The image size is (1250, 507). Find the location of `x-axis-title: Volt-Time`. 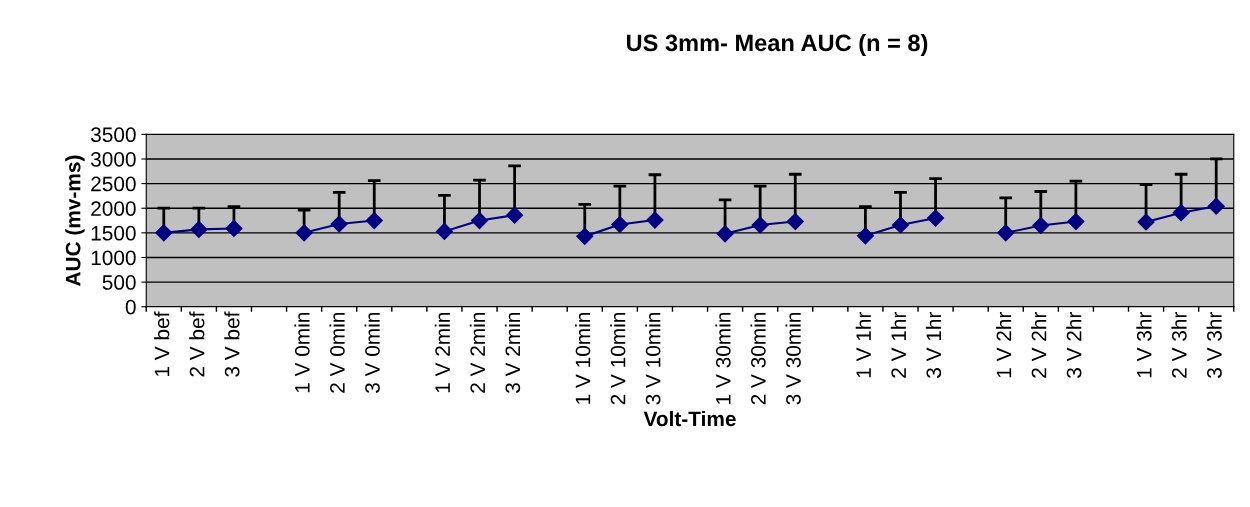

x-axis-title: Volt-Time is located at coordinates (689, 418).